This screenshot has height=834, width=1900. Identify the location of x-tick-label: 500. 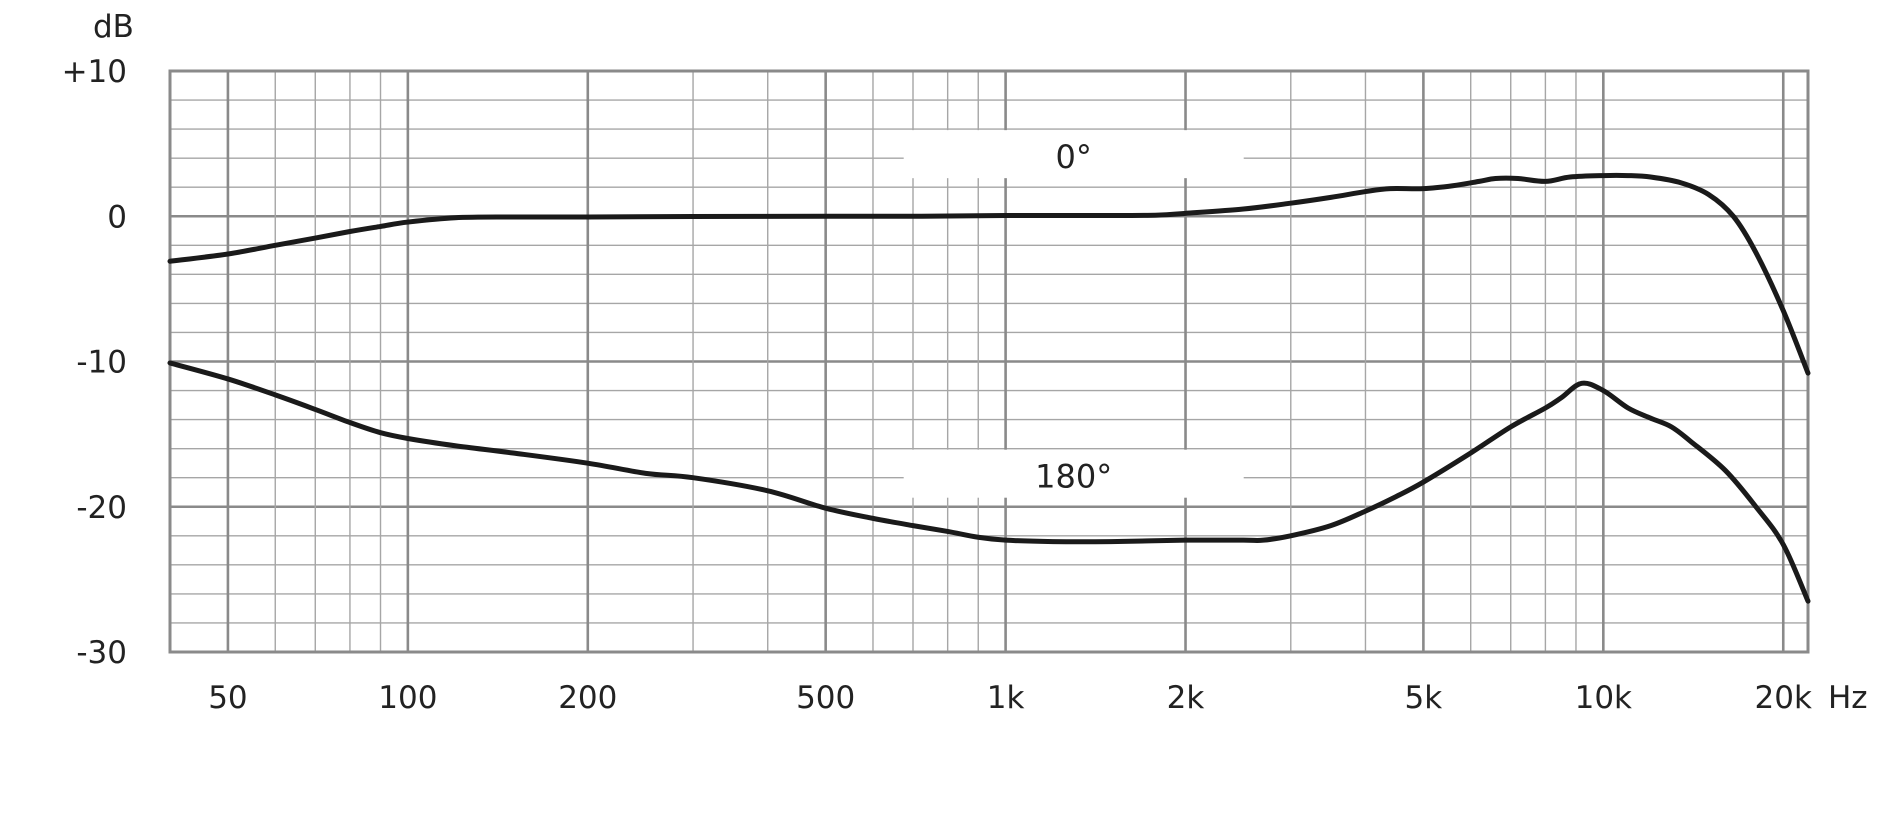
(825, 698).